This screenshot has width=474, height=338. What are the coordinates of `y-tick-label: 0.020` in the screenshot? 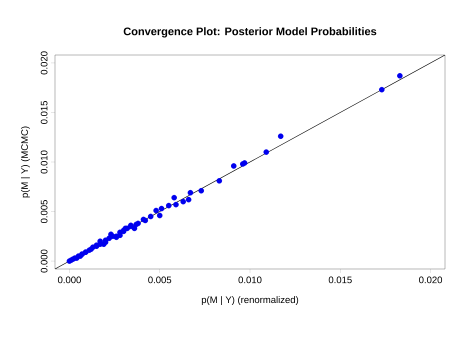 It's located at (44, 62).